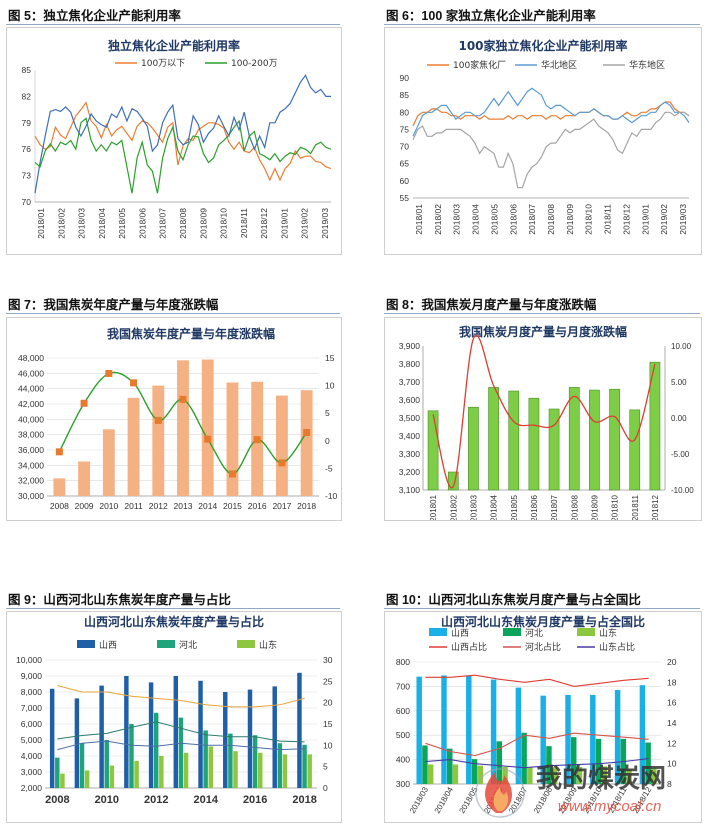 This screenshot has height=827, width=705. I want to click on y2-tick-label: 10, so click(672, 764).